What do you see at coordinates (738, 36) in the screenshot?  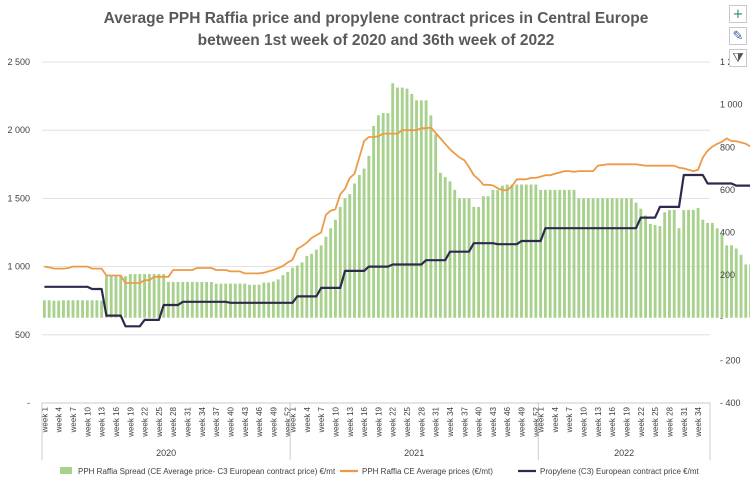 I see `chart-styles-button: ✎` at bounding box center [738, 36].